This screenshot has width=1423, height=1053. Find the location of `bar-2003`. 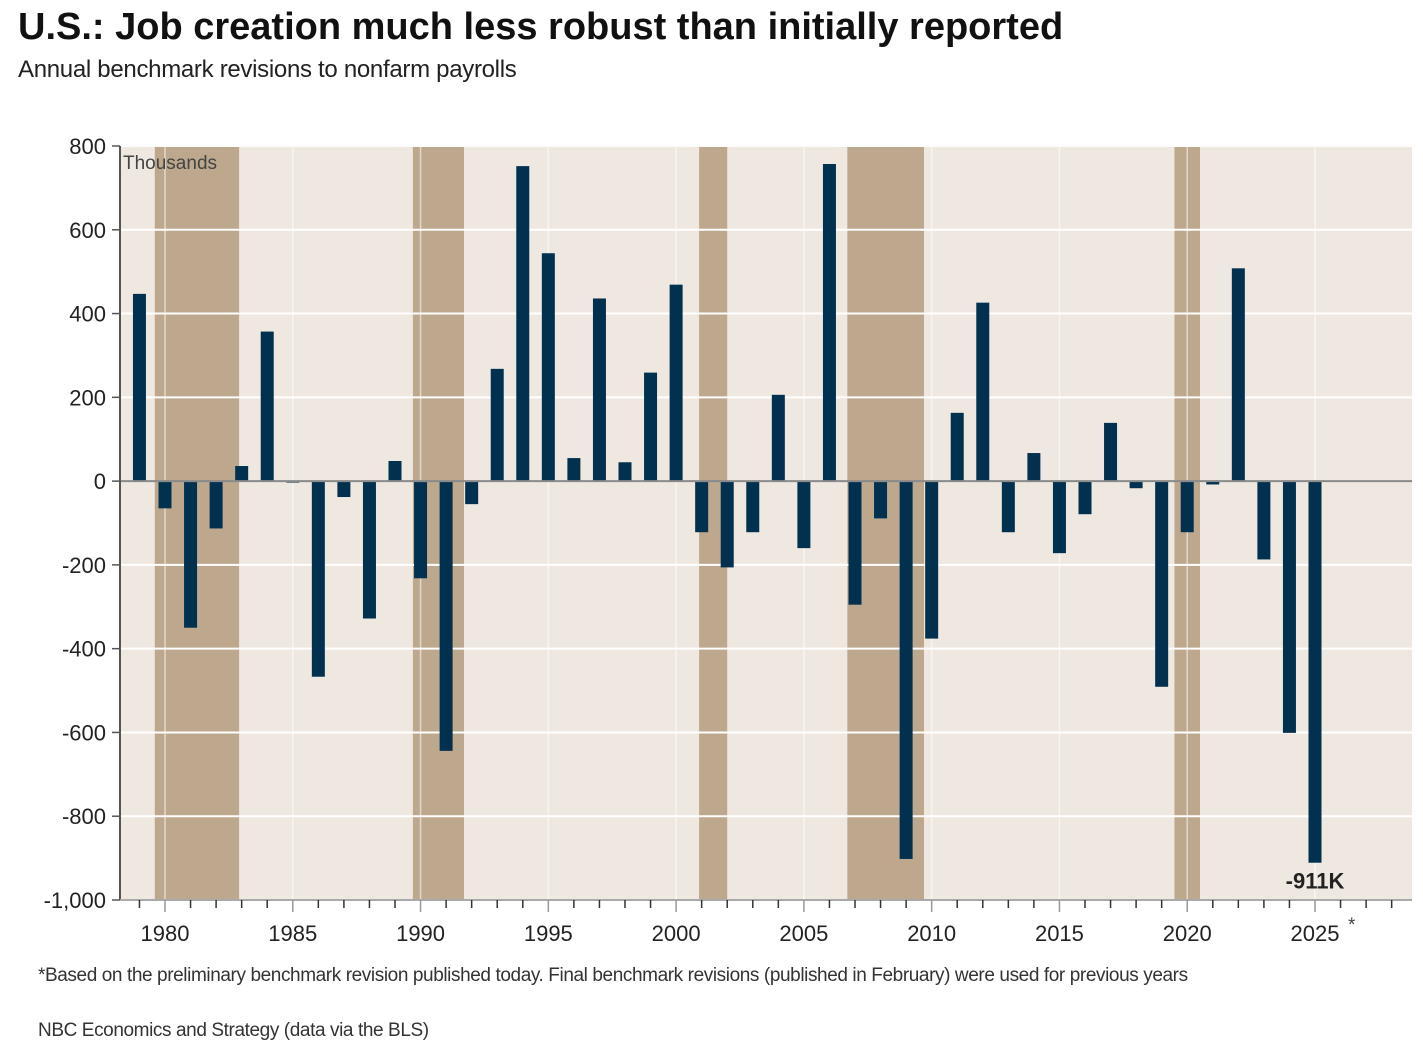

bar-2003 is located at coordinates (753, 507).